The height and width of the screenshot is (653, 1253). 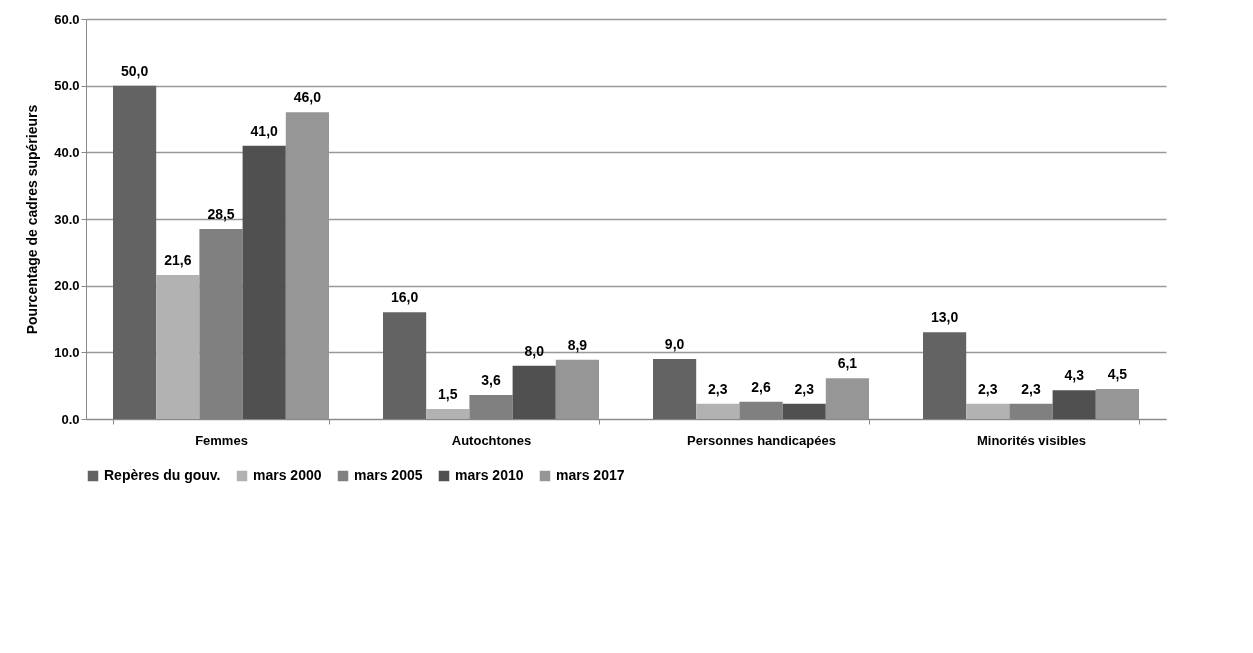 What do you see at coordinates (178, 260) in the screenshot?
I see `data-label: 21,6` at bounding box center [178, 260].